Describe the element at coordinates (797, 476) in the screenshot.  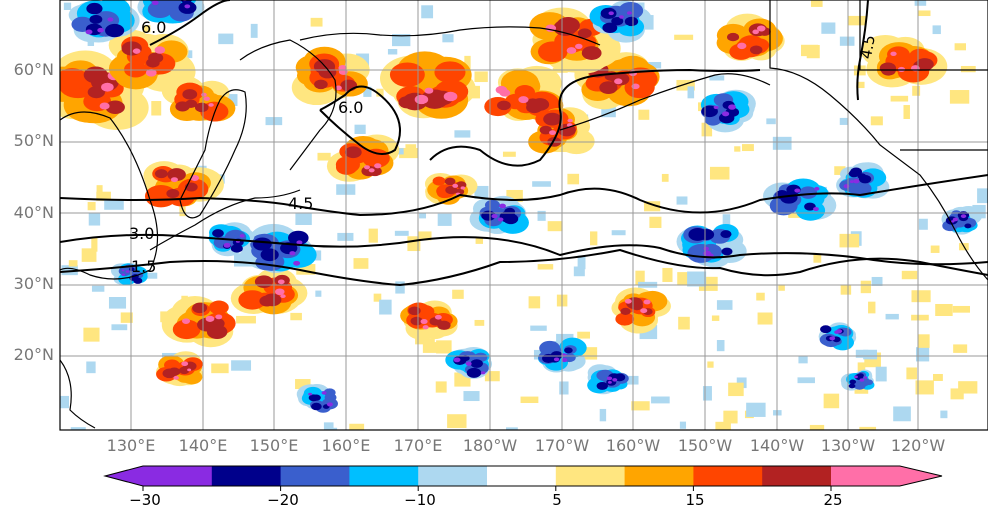
I see `colorbar-segment` at that location.